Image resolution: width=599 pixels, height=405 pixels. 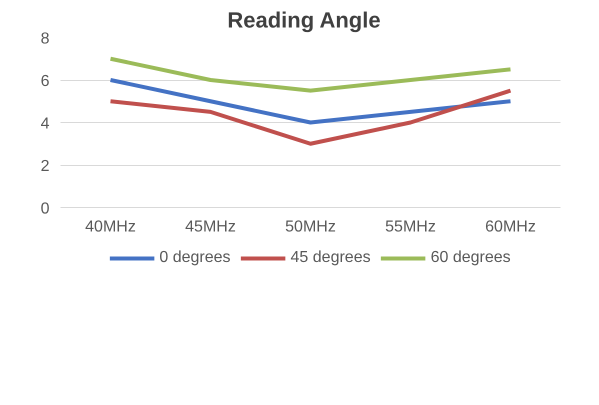 I want to click on legend-label: 60 degrees, so click(x=470, y=258).